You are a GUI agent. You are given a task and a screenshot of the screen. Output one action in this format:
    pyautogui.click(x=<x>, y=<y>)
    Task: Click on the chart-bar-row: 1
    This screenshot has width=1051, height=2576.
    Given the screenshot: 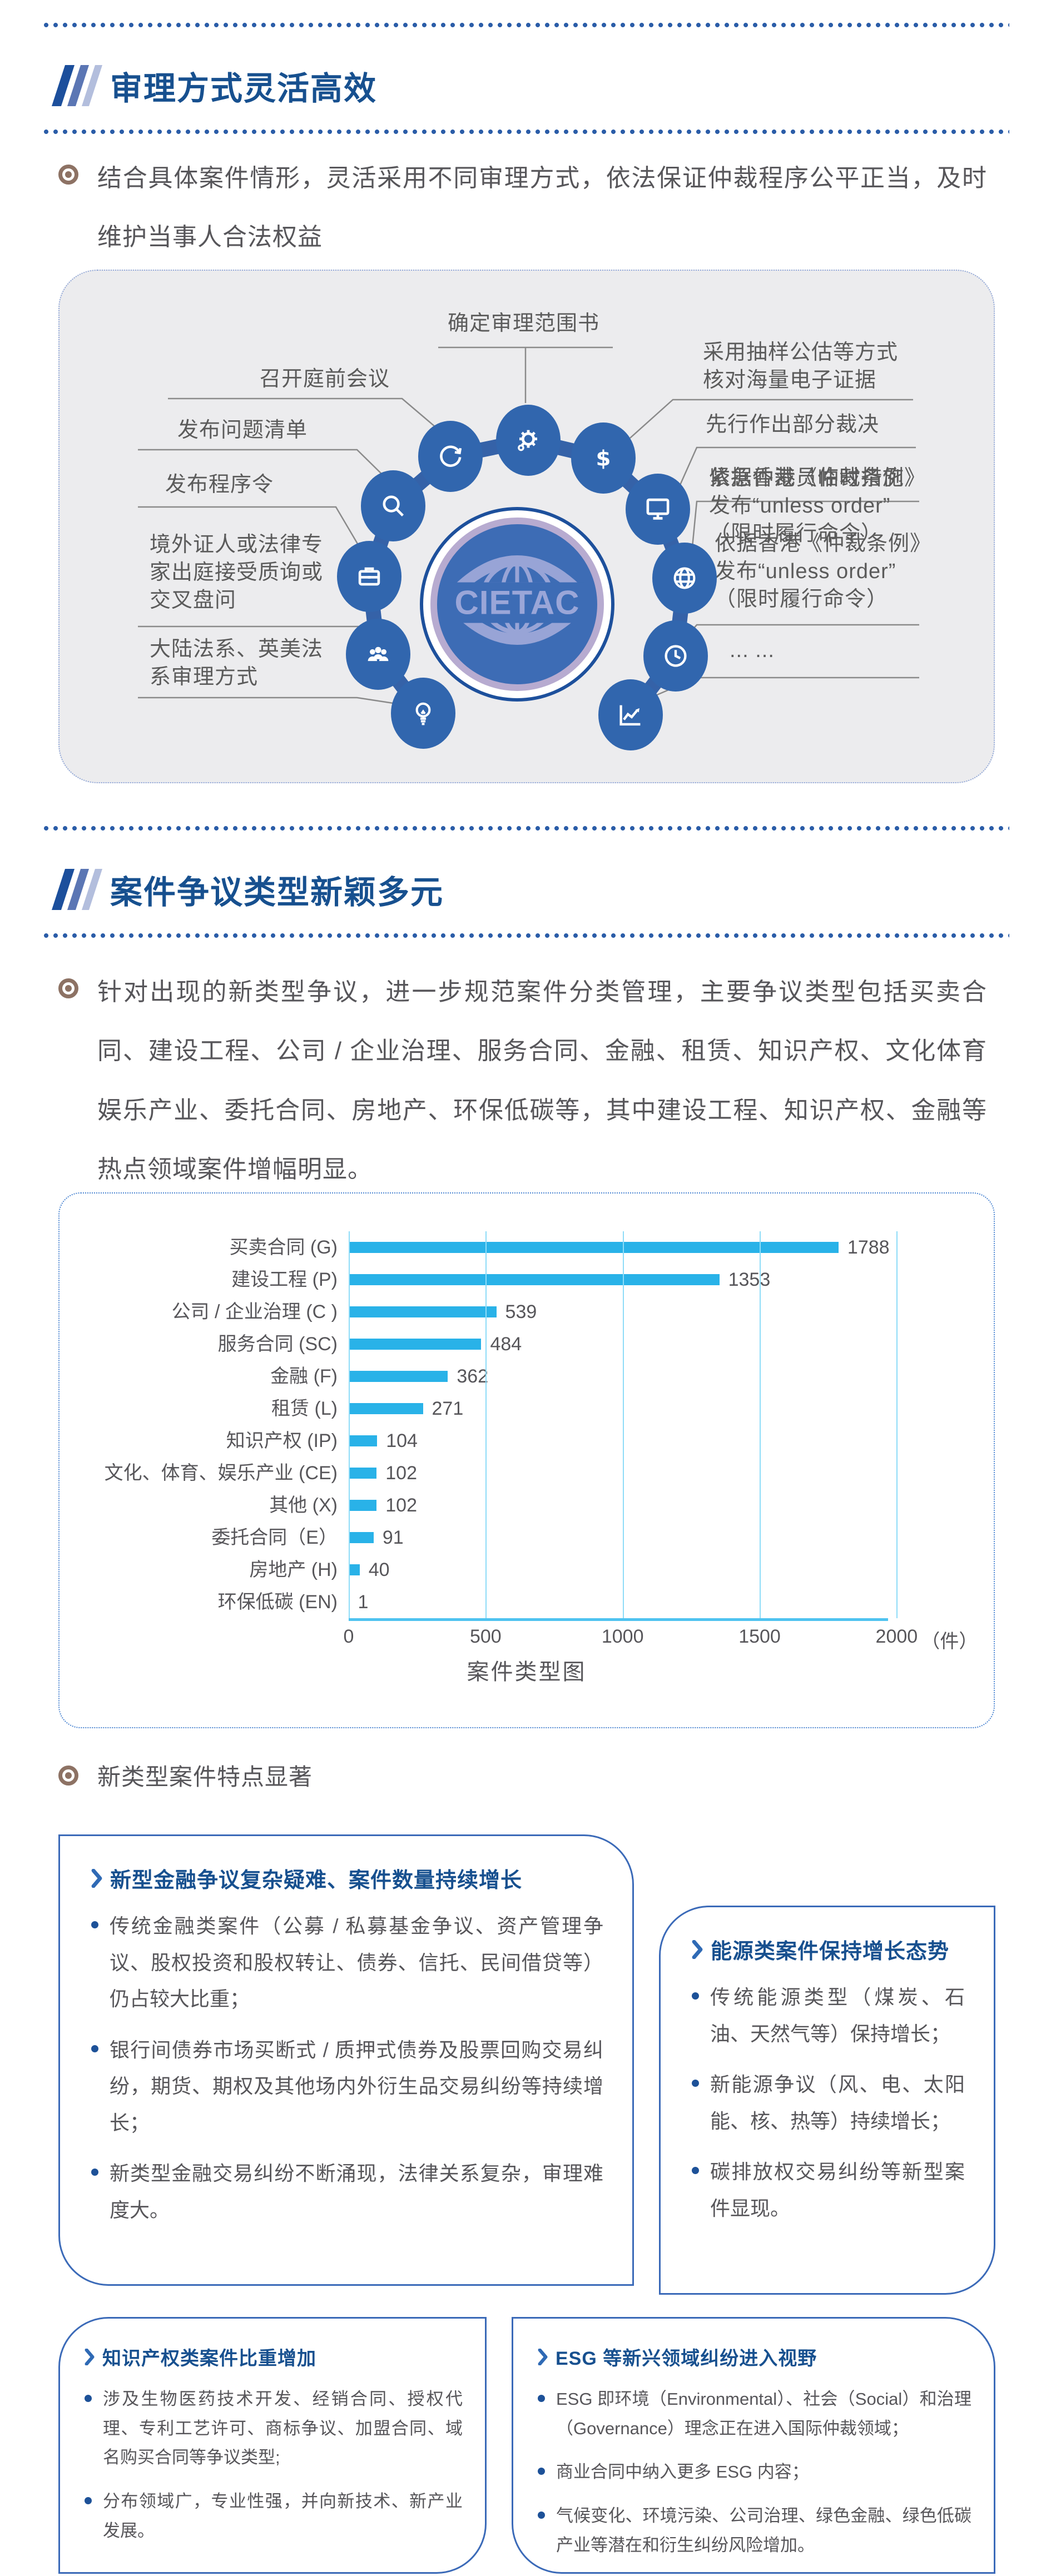 What is the action you would take?
    pyautogui.click(x=629, y=1602)
    